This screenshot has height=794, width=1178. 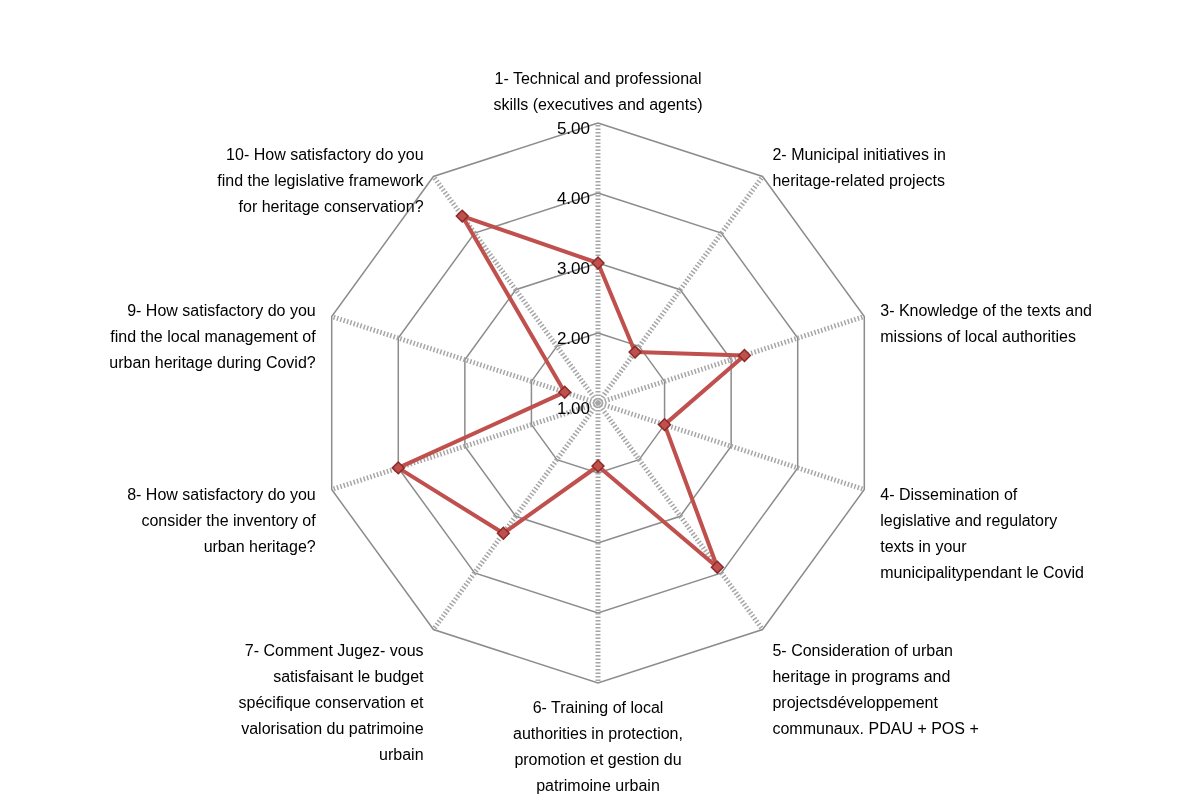 I want to click on y-tick-label: 4.00, so click(x=573, y=198).